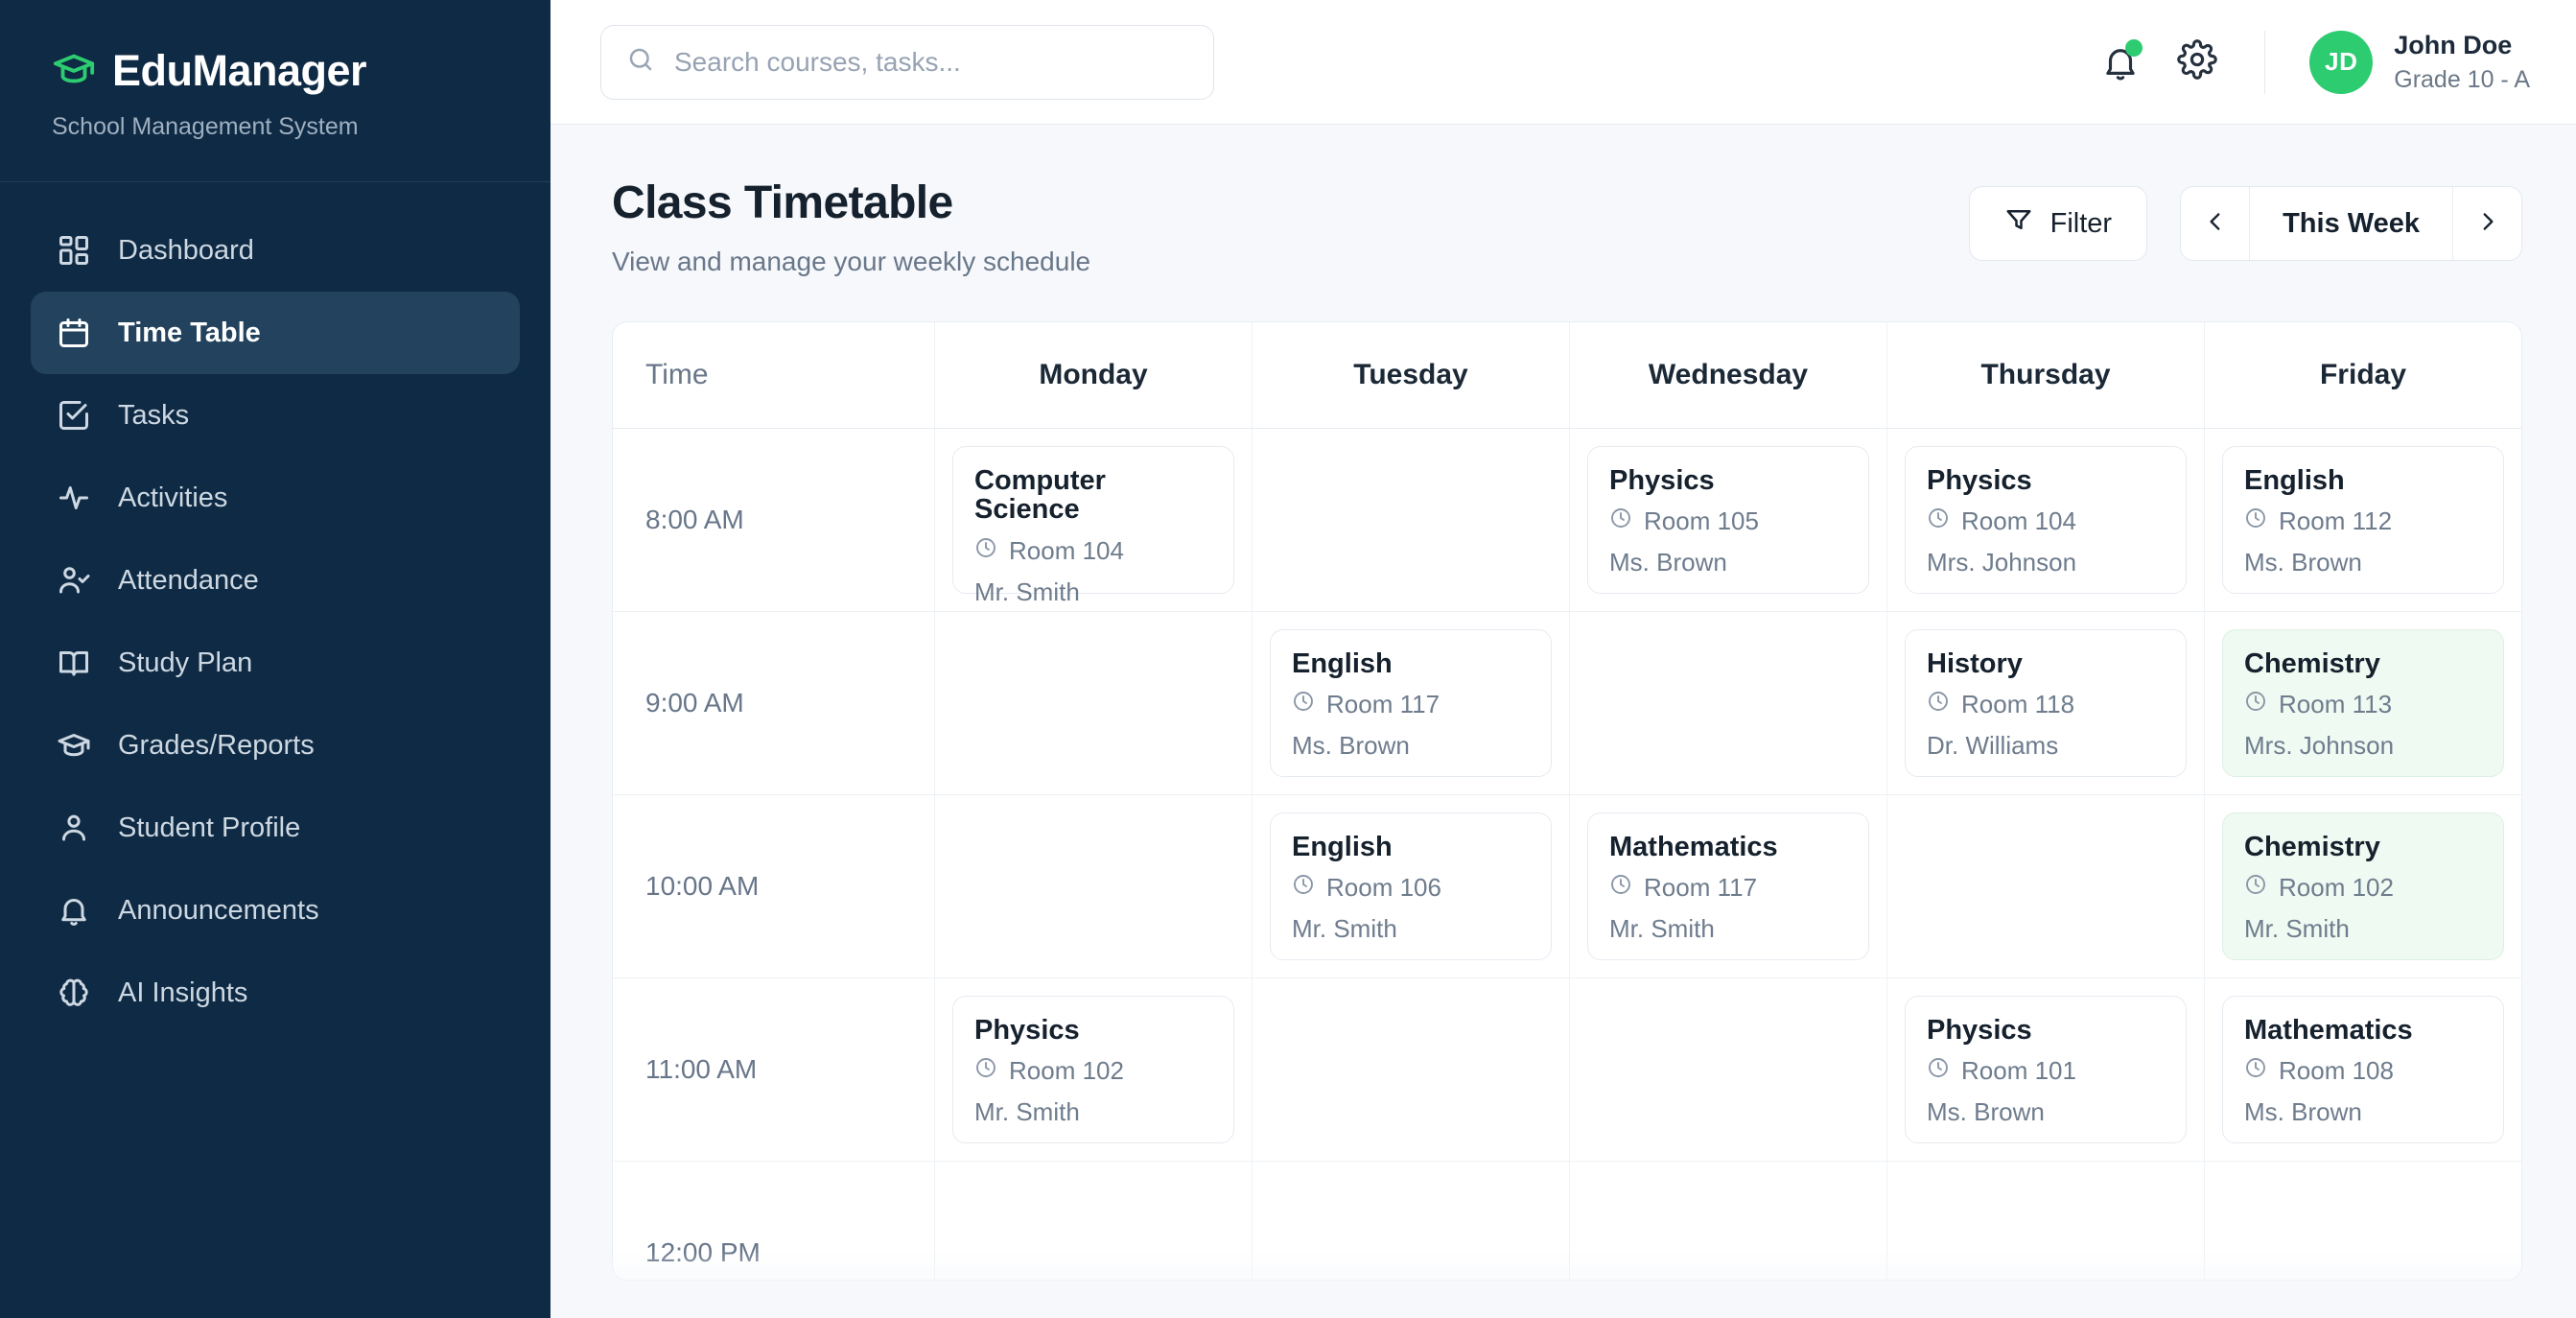 This screenshot has height=1318, width=2576. I want to click on class-card: Mathematics Room 108 Ms. Brown, so click(2363, 1069).